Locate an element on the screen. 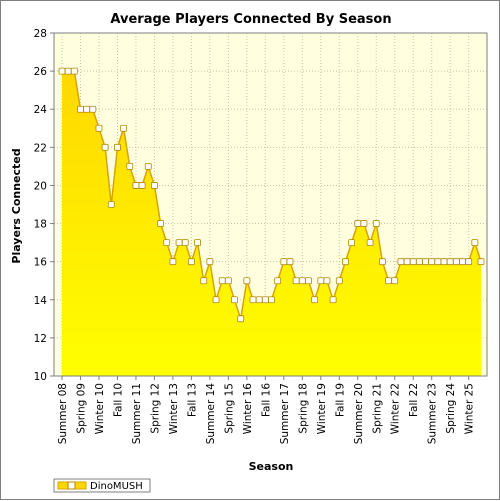 This screenshot has width=500, height=501. y-axis-title: Players Connected is located at coordinates (16, 205).